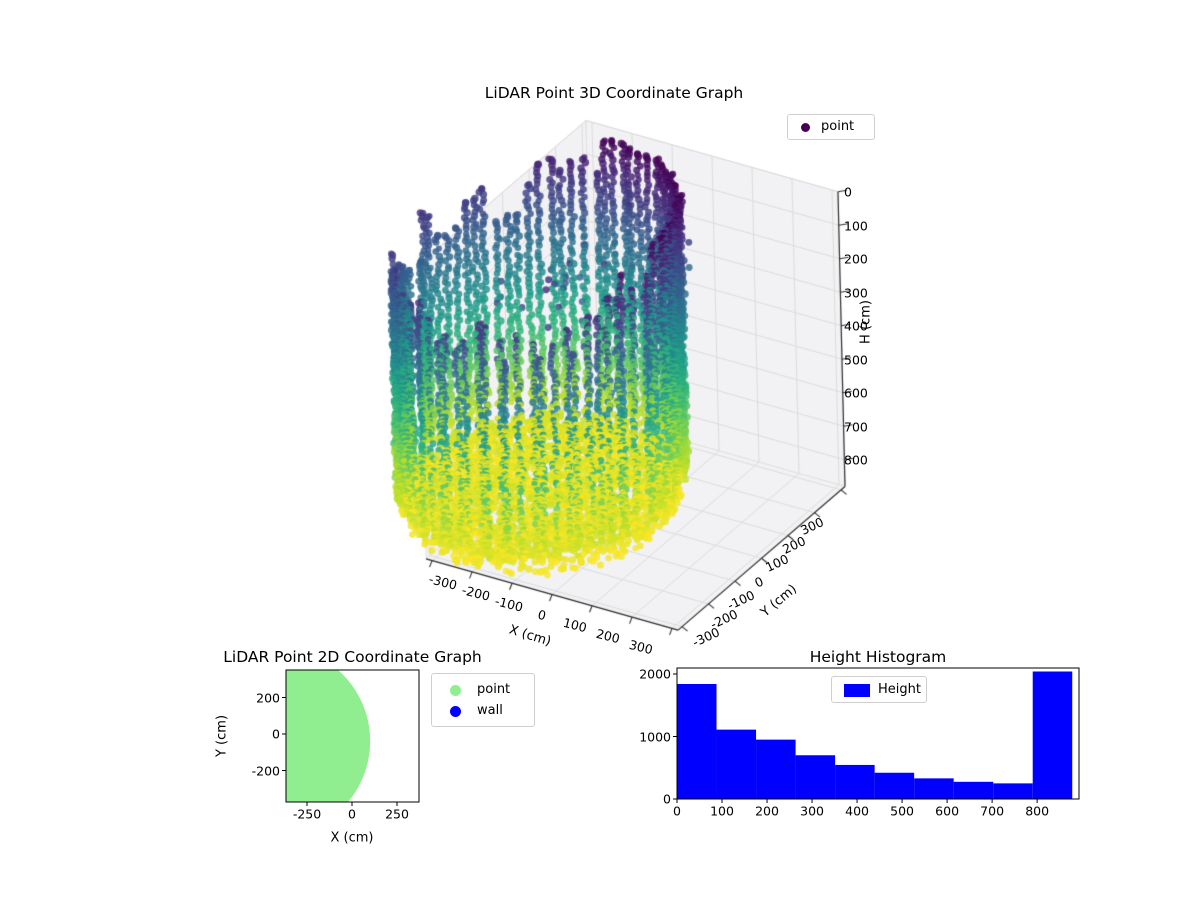 This screenshot has height=900, width=1200. Describe the element at coordinates (614, 93) in the screenshot. I see `plot3d-title: LiDAR Point 3D Coordinate Graph` at that location.